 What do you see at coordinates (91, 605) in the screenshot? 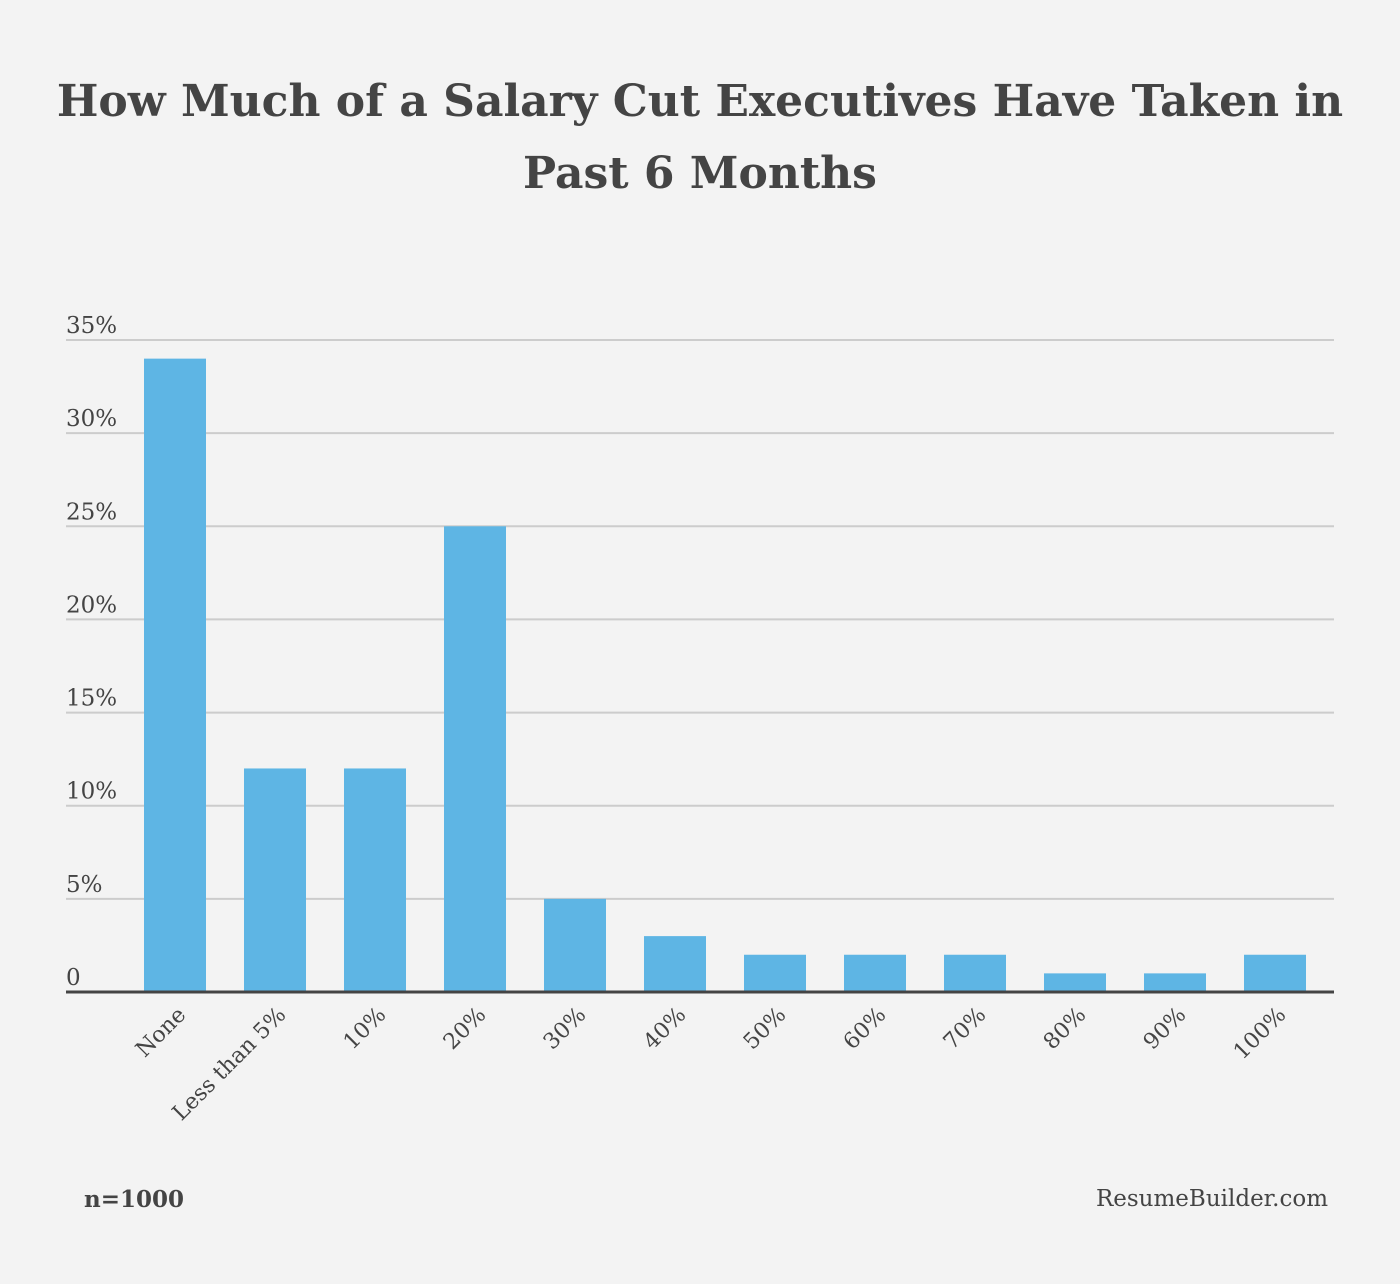
I see `y-tick-label: 20%` at bounding box center [91, 605].